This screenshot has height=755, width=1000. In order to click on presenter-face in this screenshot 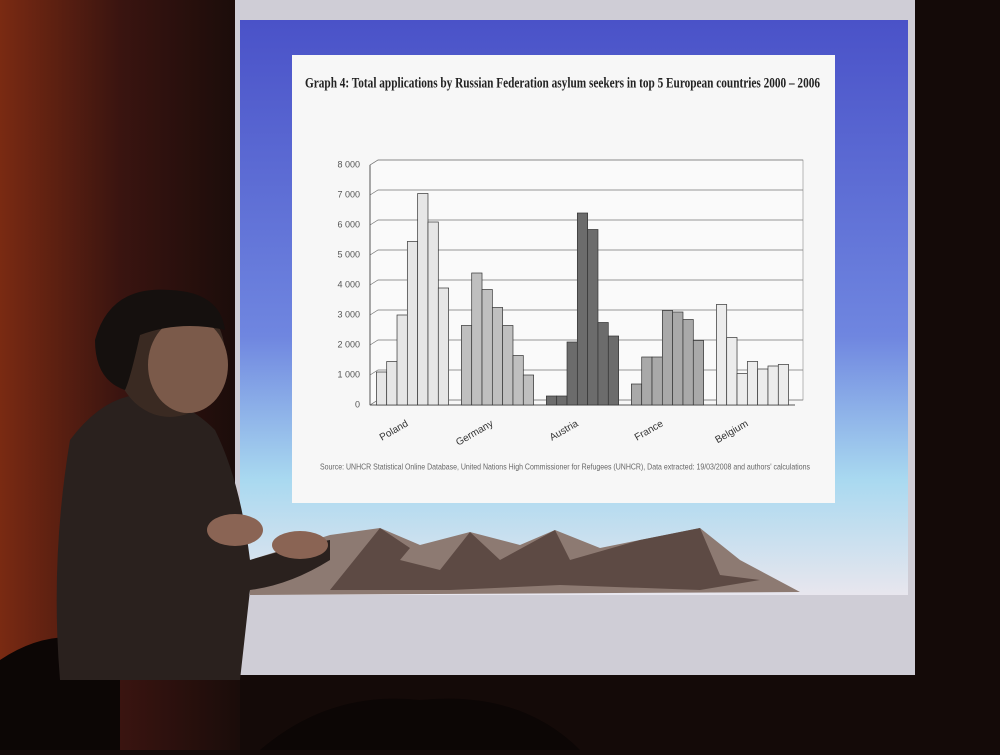, I will do `click(188, 365)`.